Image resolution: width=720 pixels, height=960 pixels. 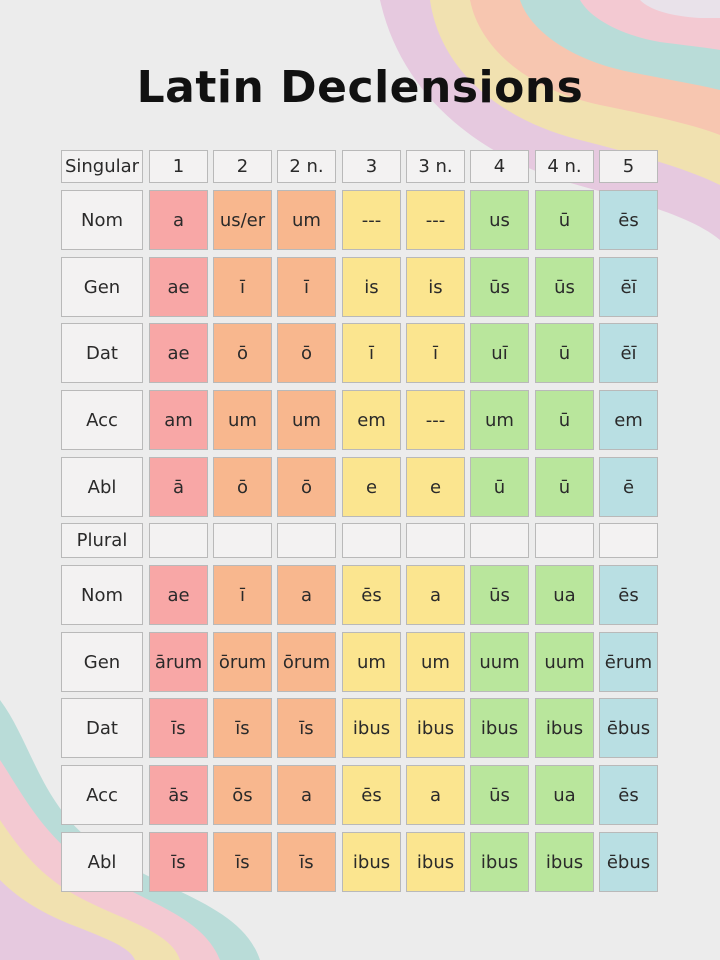 What do you see at coordinates (360, 87) in the screenshot?
I see `page-title: Latin Declensions` at bounding box center [360, 87].